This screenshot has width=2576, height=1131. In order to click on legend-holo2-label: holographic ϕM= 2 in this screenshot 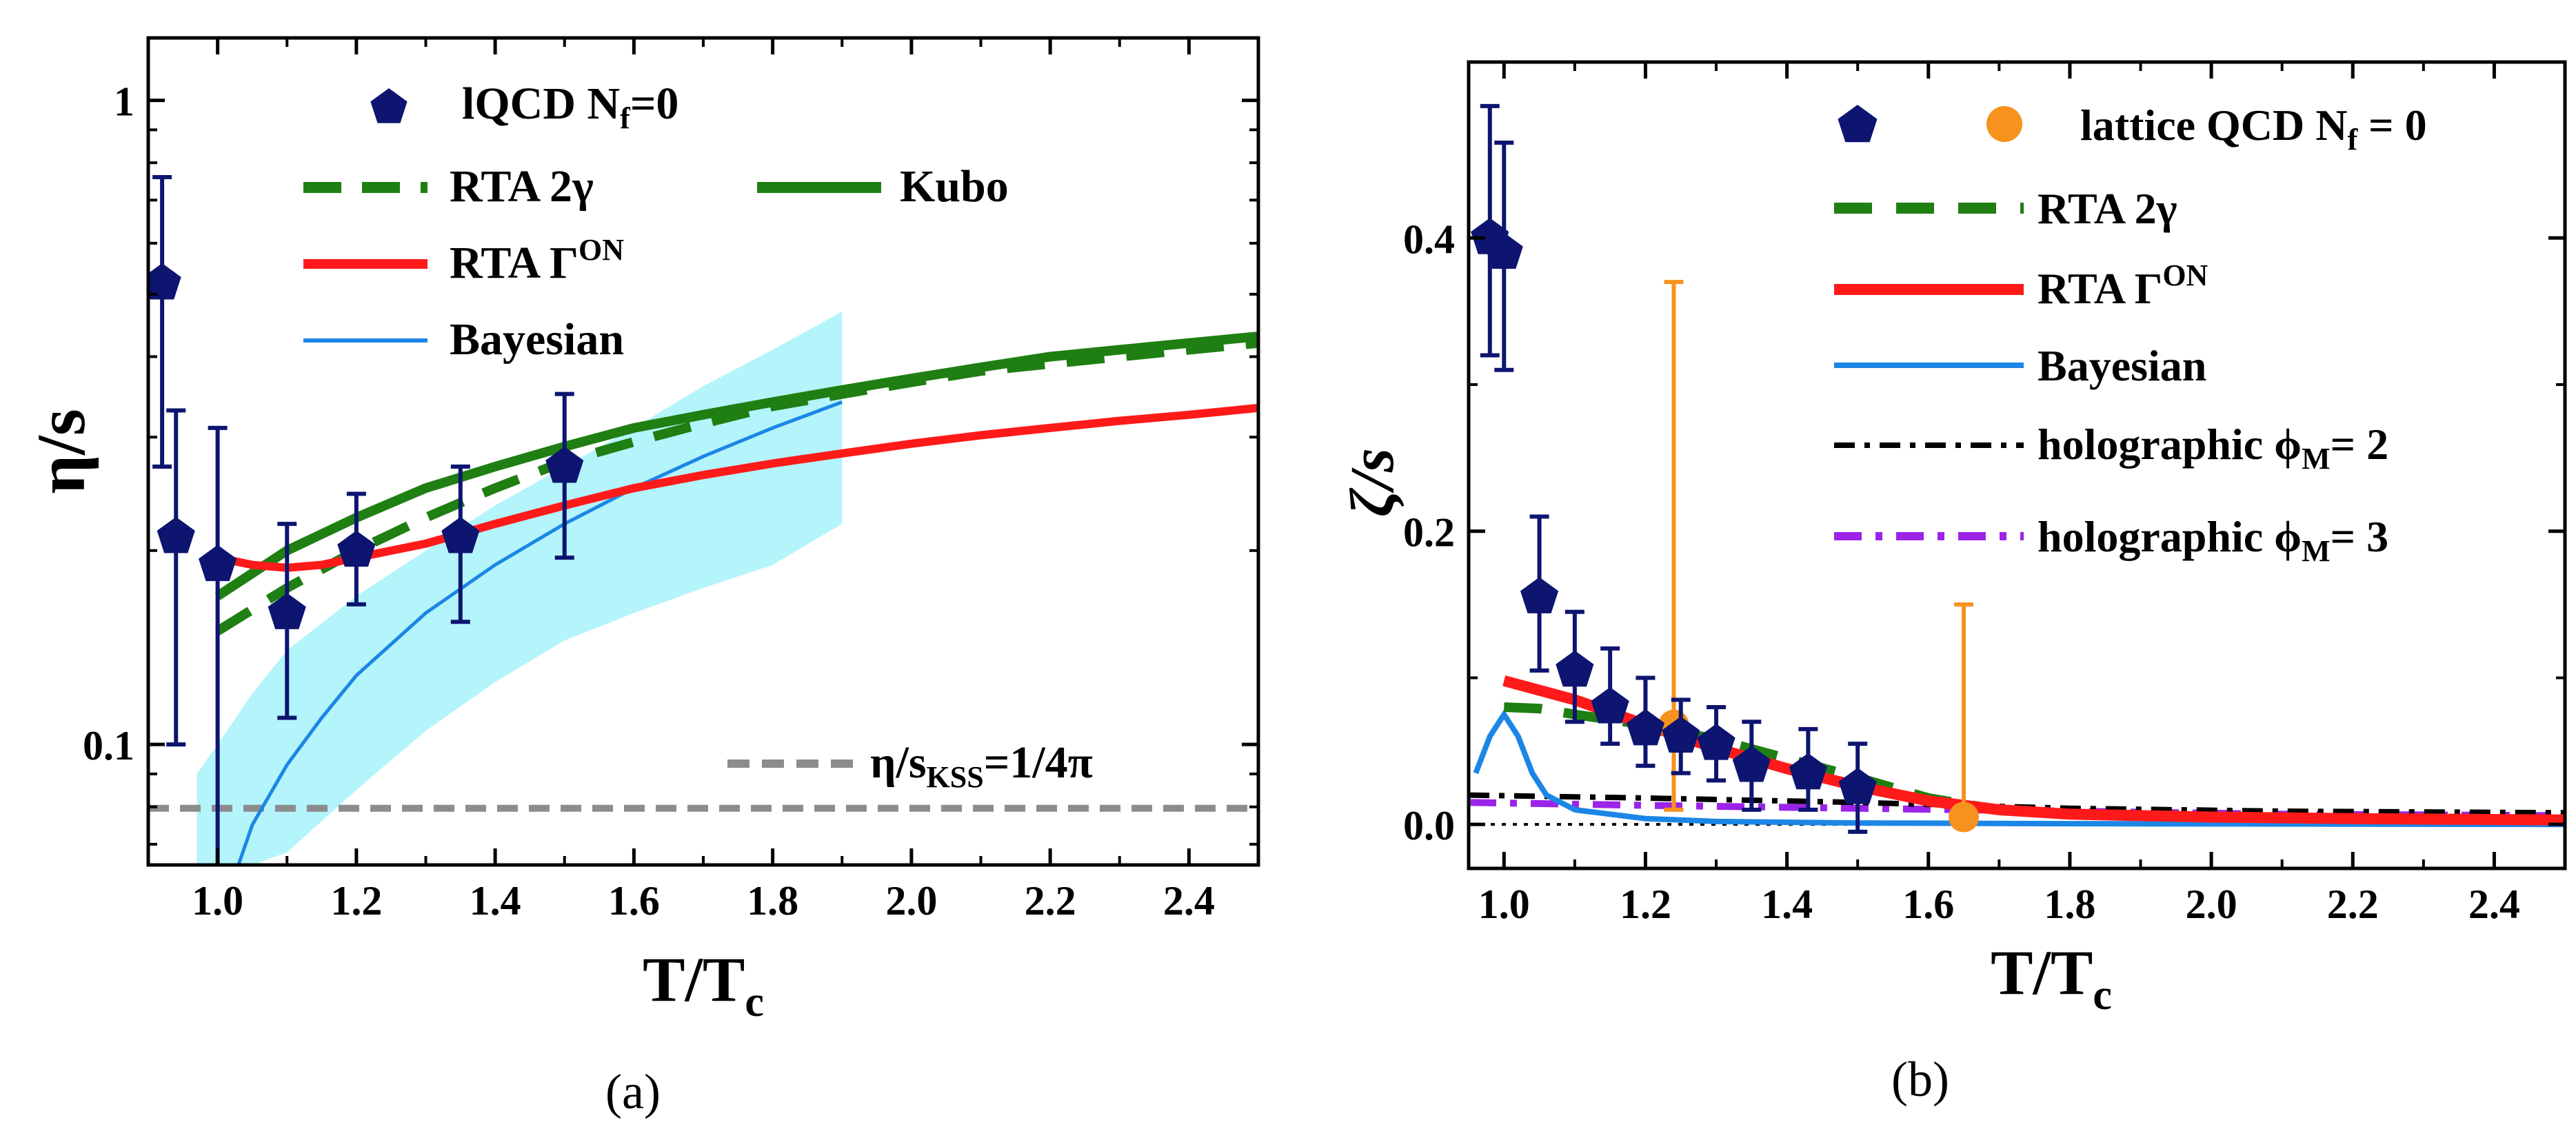, I will do `click(2212, 448)`.